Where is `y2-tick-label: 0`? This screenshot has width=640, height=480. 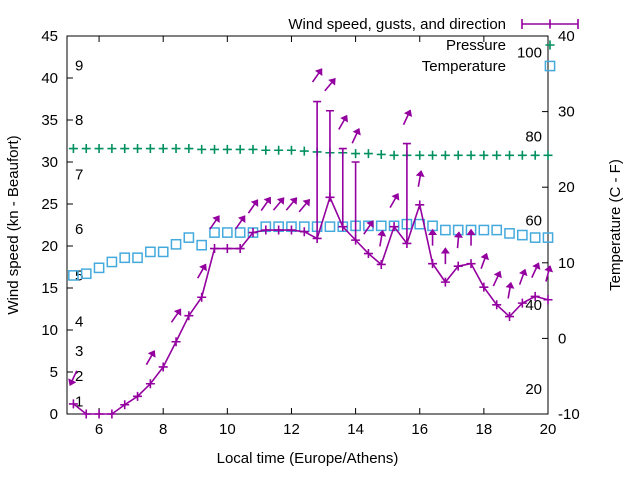 y2-tick-label: 0 is located at coordinates (562, 338).